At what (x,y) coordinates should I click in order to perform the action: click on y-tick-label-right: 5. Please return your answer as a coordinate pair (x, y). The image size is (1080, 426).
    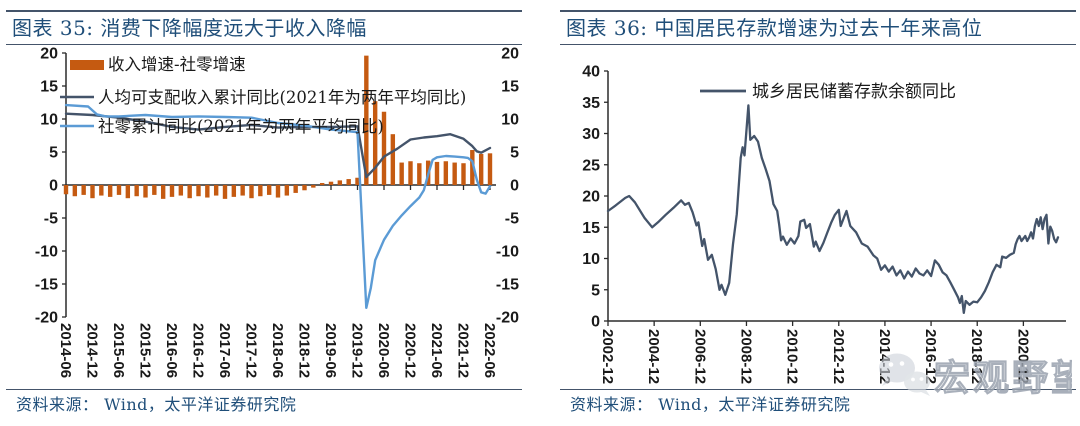
    Looking at the image, I should click on (514, 153).